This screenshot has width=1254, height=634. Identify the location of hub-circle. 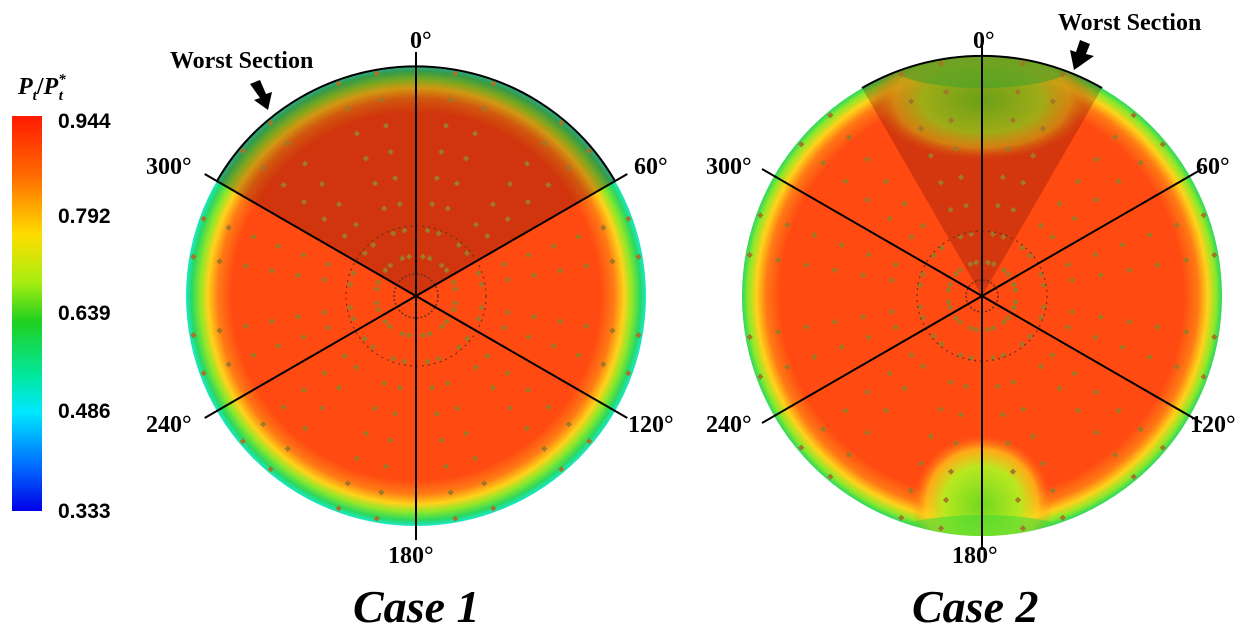
(416, 296).